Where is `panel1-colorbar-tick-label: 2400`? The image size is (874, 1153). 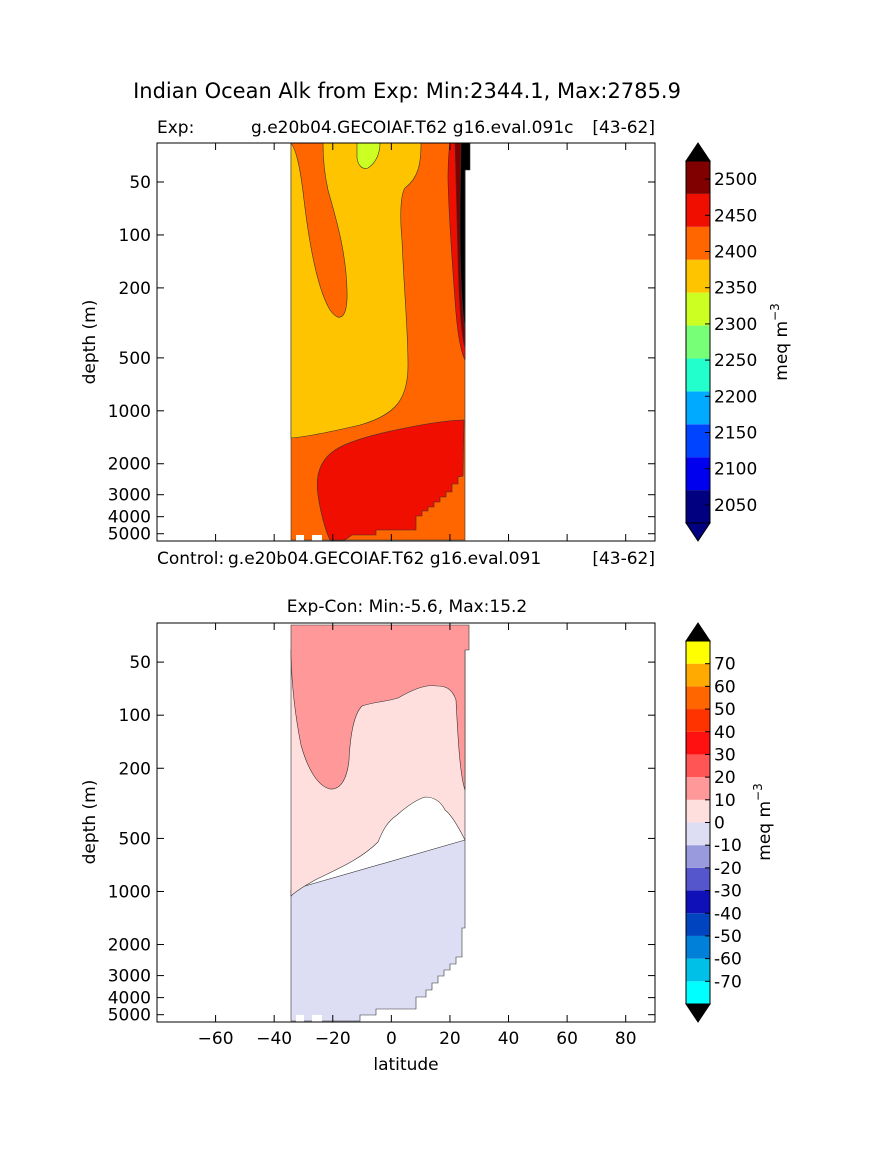
panel1-colorbar-tick-label: 2400 is located at coordinates (735, 253).